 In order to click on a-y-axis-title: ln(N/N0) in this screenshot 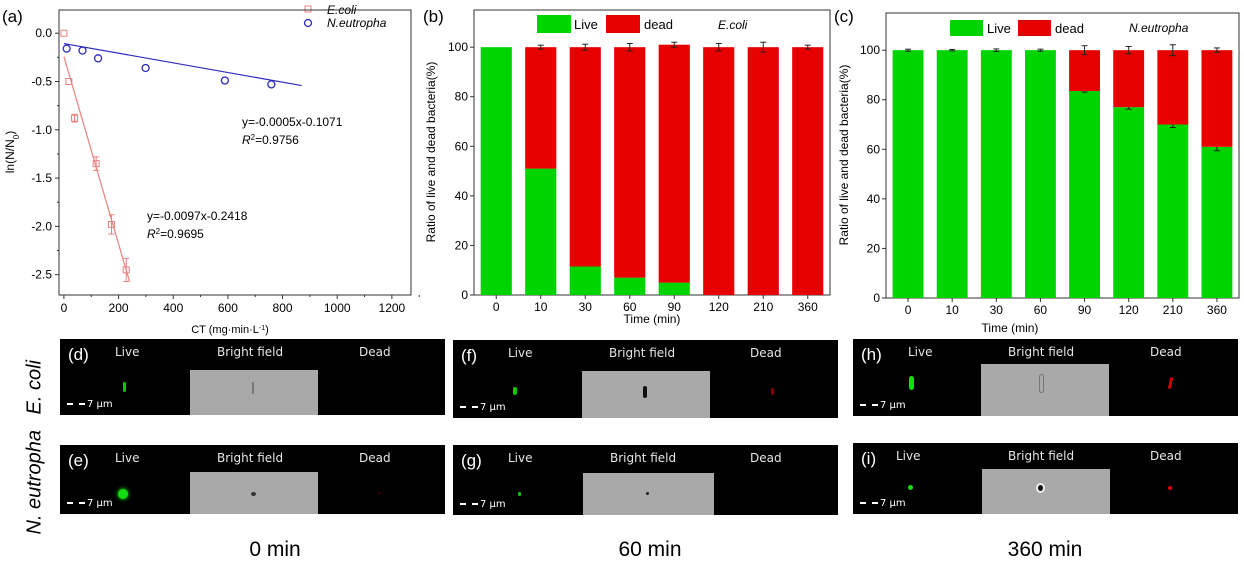, I will do `click(12, 152)`.